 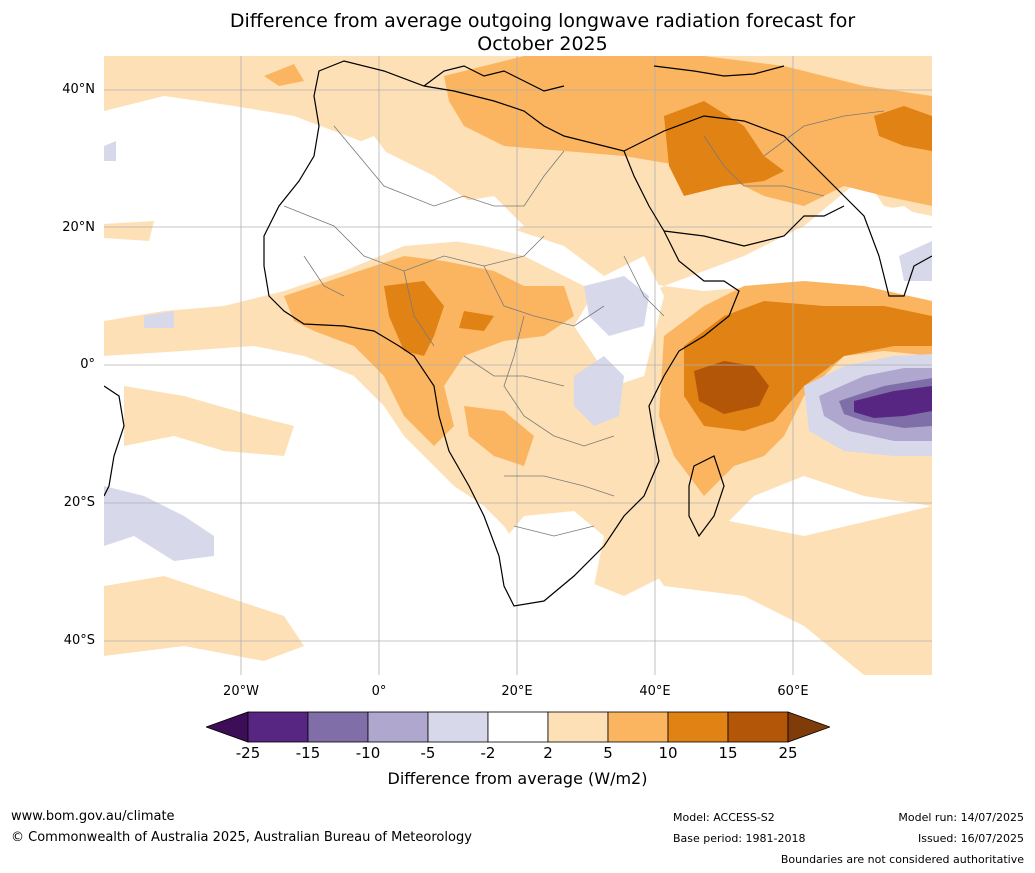 I want to click on base-period-text: Base period: 1981-2018, so click(x=739, y=838).